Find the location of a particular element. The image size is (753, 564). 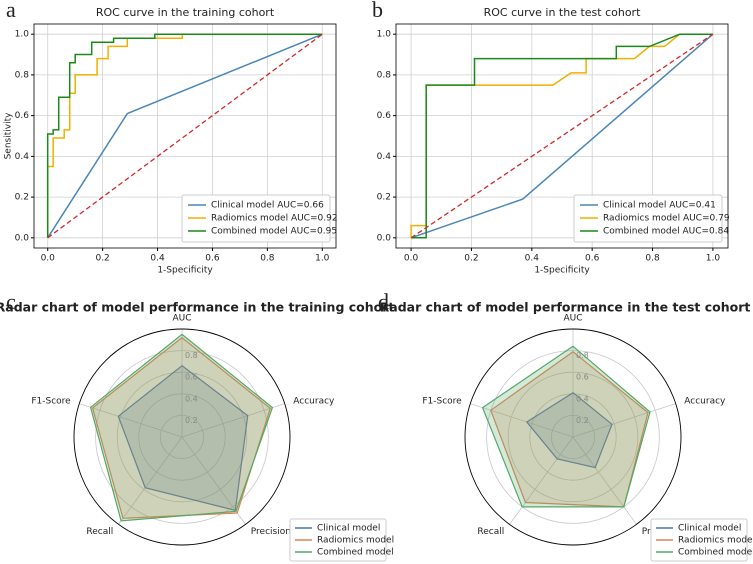

panel-label: d is located at coordinates (383, 301).